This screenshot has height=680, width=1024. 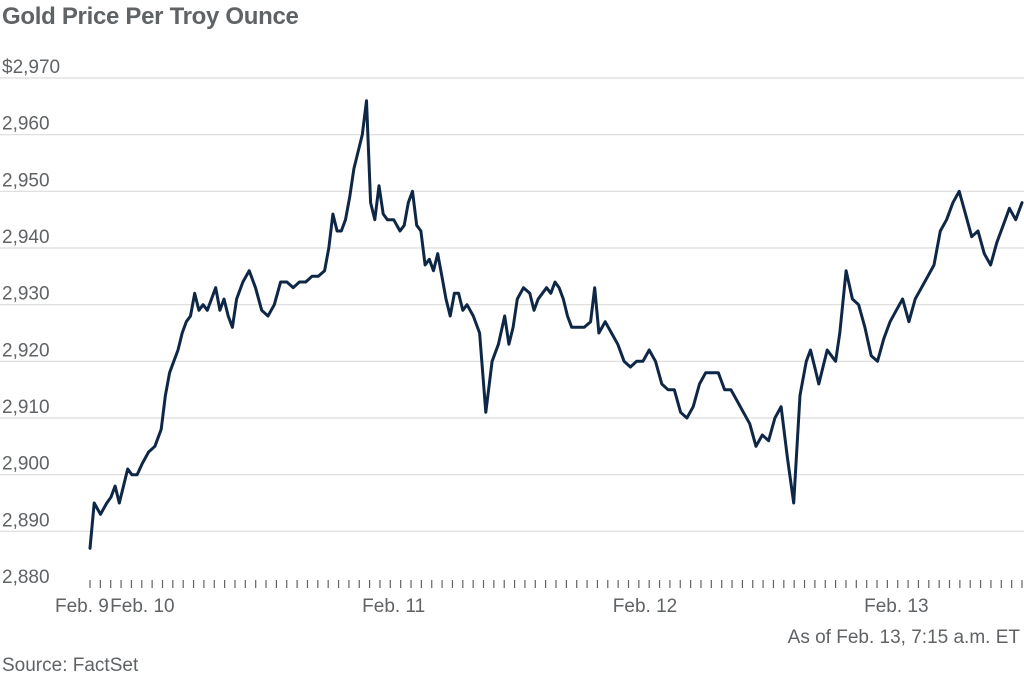 I want to click on x-tick-label: Feb. 10, so click(x=142, y=606).